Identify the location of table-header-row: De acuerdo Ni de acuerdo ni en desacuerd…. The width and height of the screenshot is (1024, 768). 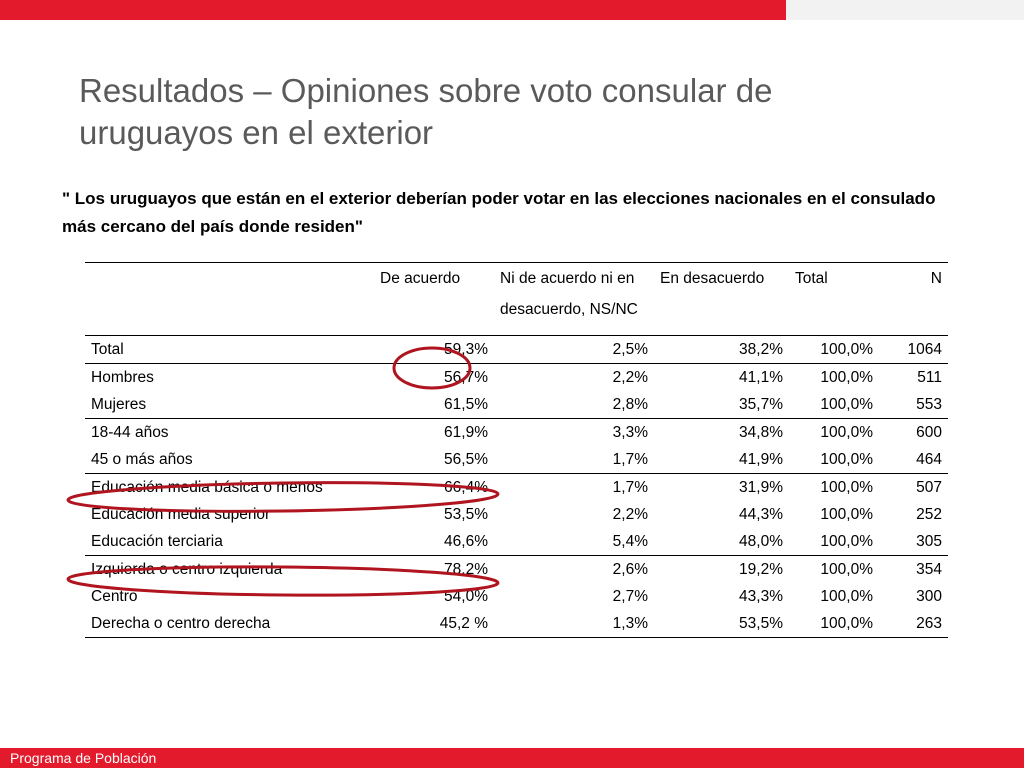
(516, 299).